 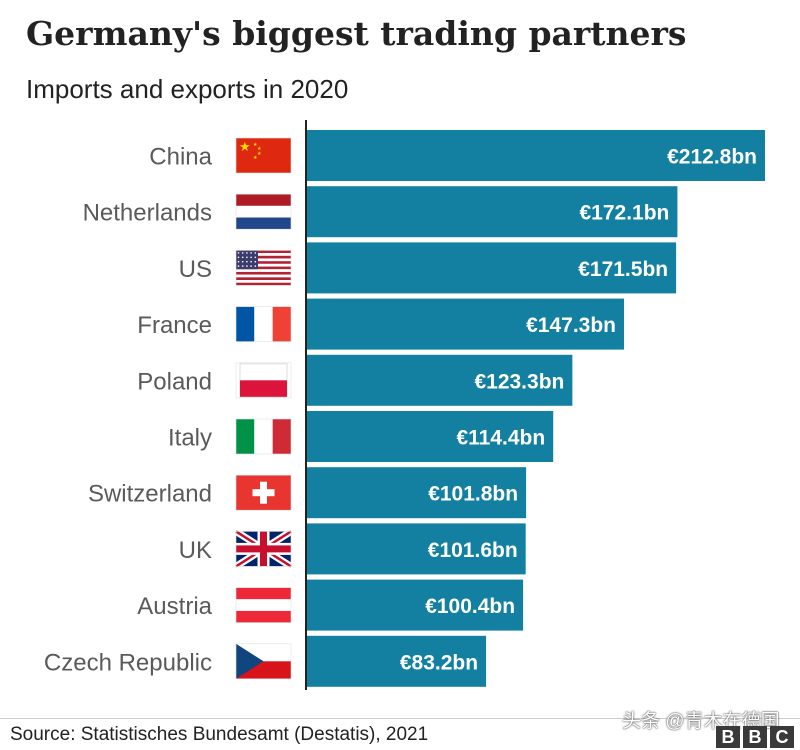 I want to click on netherlands-flag-icon, so click(x=263, y=211).